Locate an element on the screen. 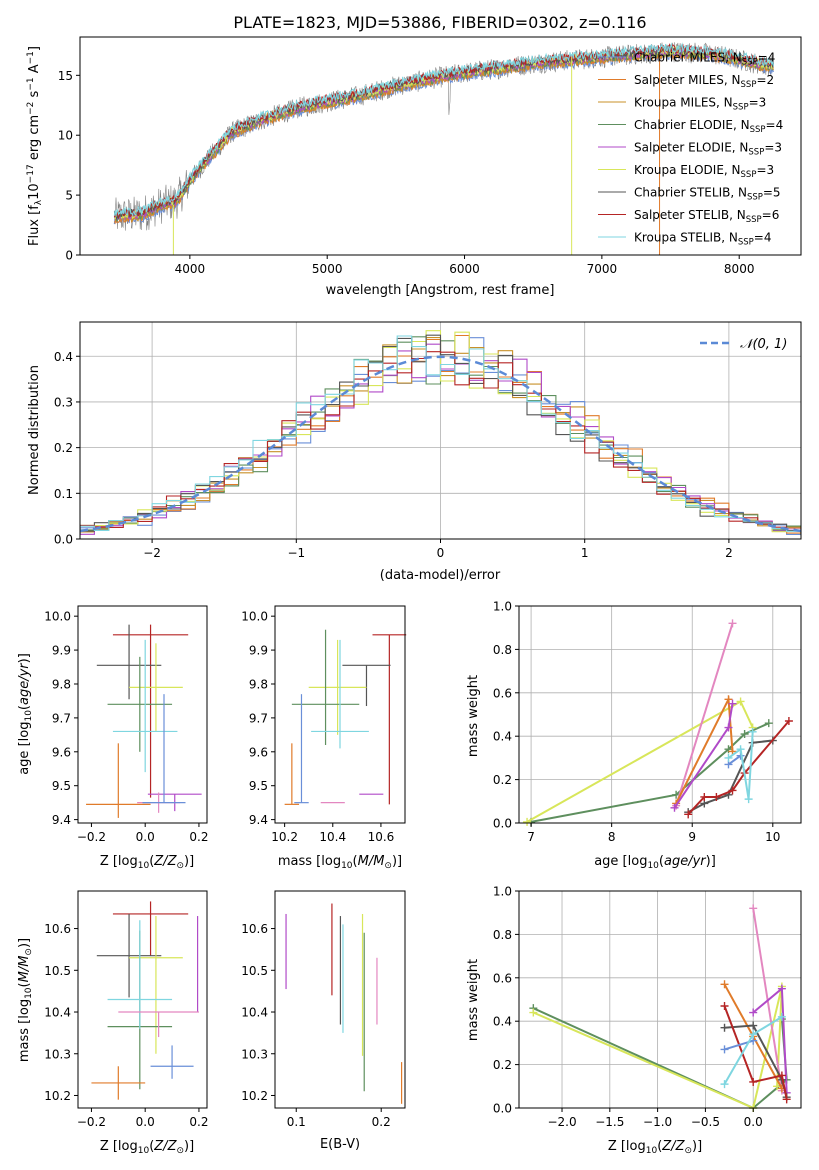 The width and height of the screenshot is (819, 1170). y-tick-label: 10.3 is located at coordinates (57, 1054).